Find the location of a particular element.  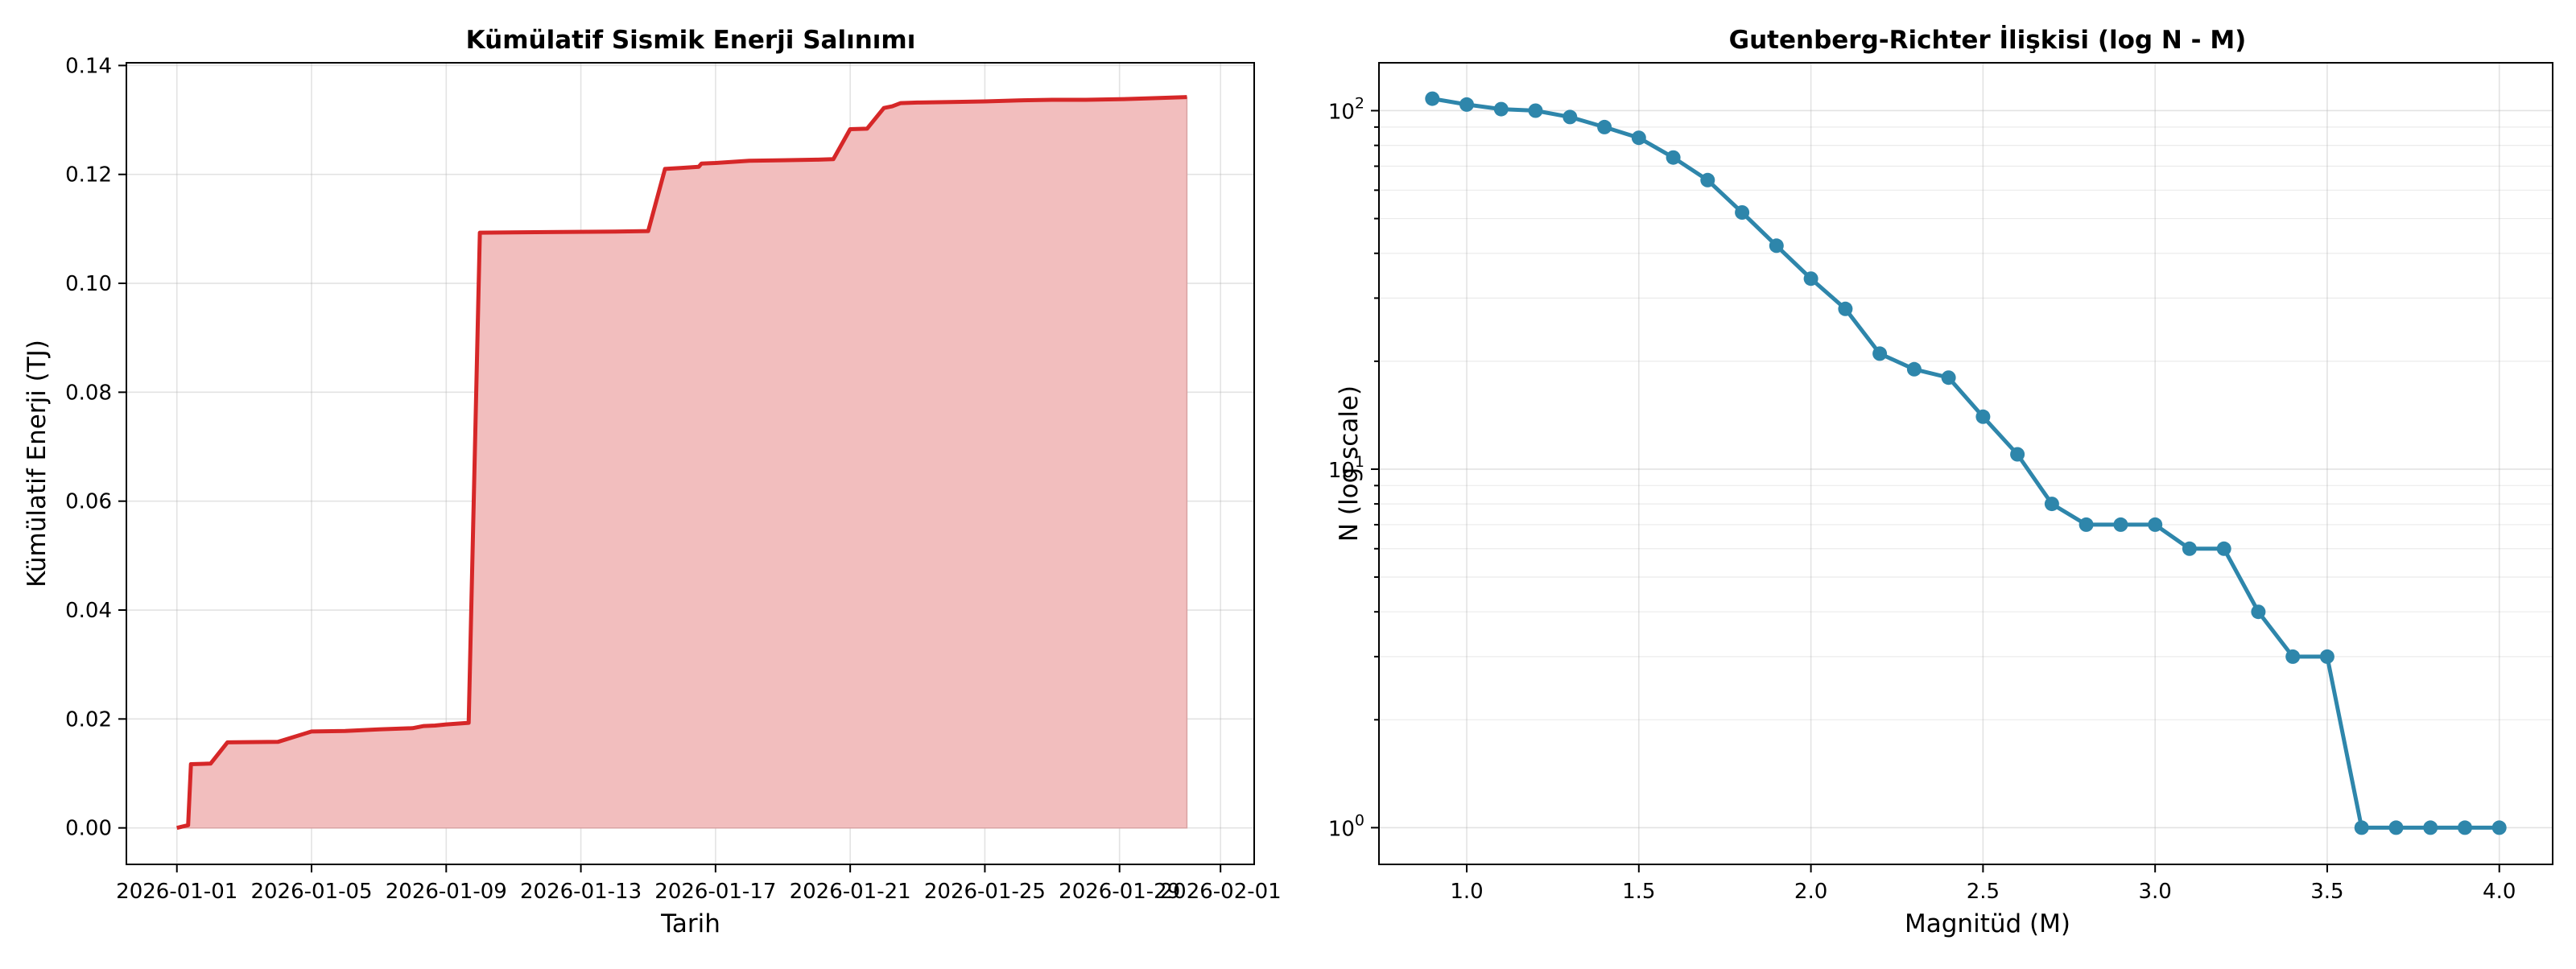

chart2-y-axis-label: N (log scale) is located at coordinates (1349, 464).